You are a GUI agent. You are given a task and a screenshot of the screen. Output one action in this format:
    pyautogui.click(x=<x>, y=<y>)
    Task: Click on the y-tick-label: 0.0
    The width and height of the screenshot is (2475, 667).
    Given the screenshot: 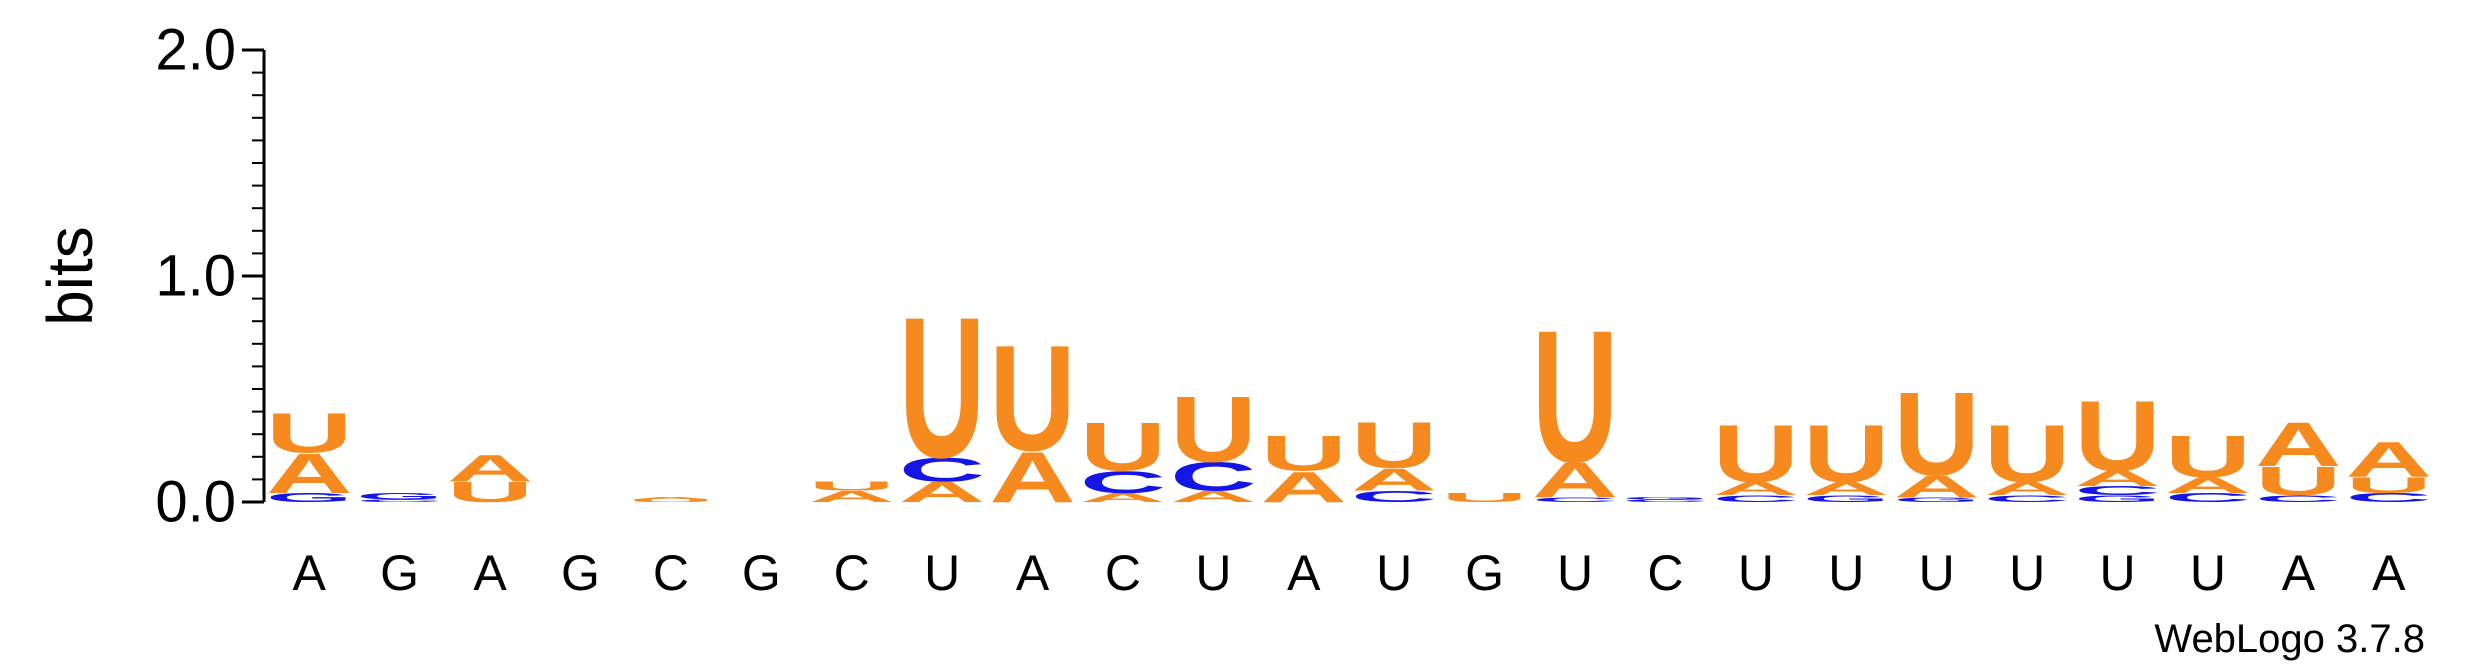 What is the action you would take?
    pyautogui.click(x=195, y=502)
    